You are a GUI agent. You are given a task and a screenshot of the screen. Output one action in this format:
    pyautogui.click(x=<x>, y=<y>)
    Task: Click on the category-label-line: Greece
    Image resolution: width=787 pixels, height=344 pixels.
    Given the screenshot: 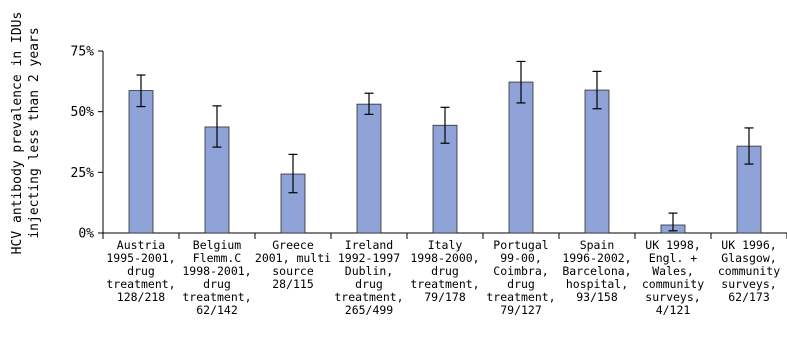 What is the action you would take?
    pyautogui.click(x=293, y=245)
    